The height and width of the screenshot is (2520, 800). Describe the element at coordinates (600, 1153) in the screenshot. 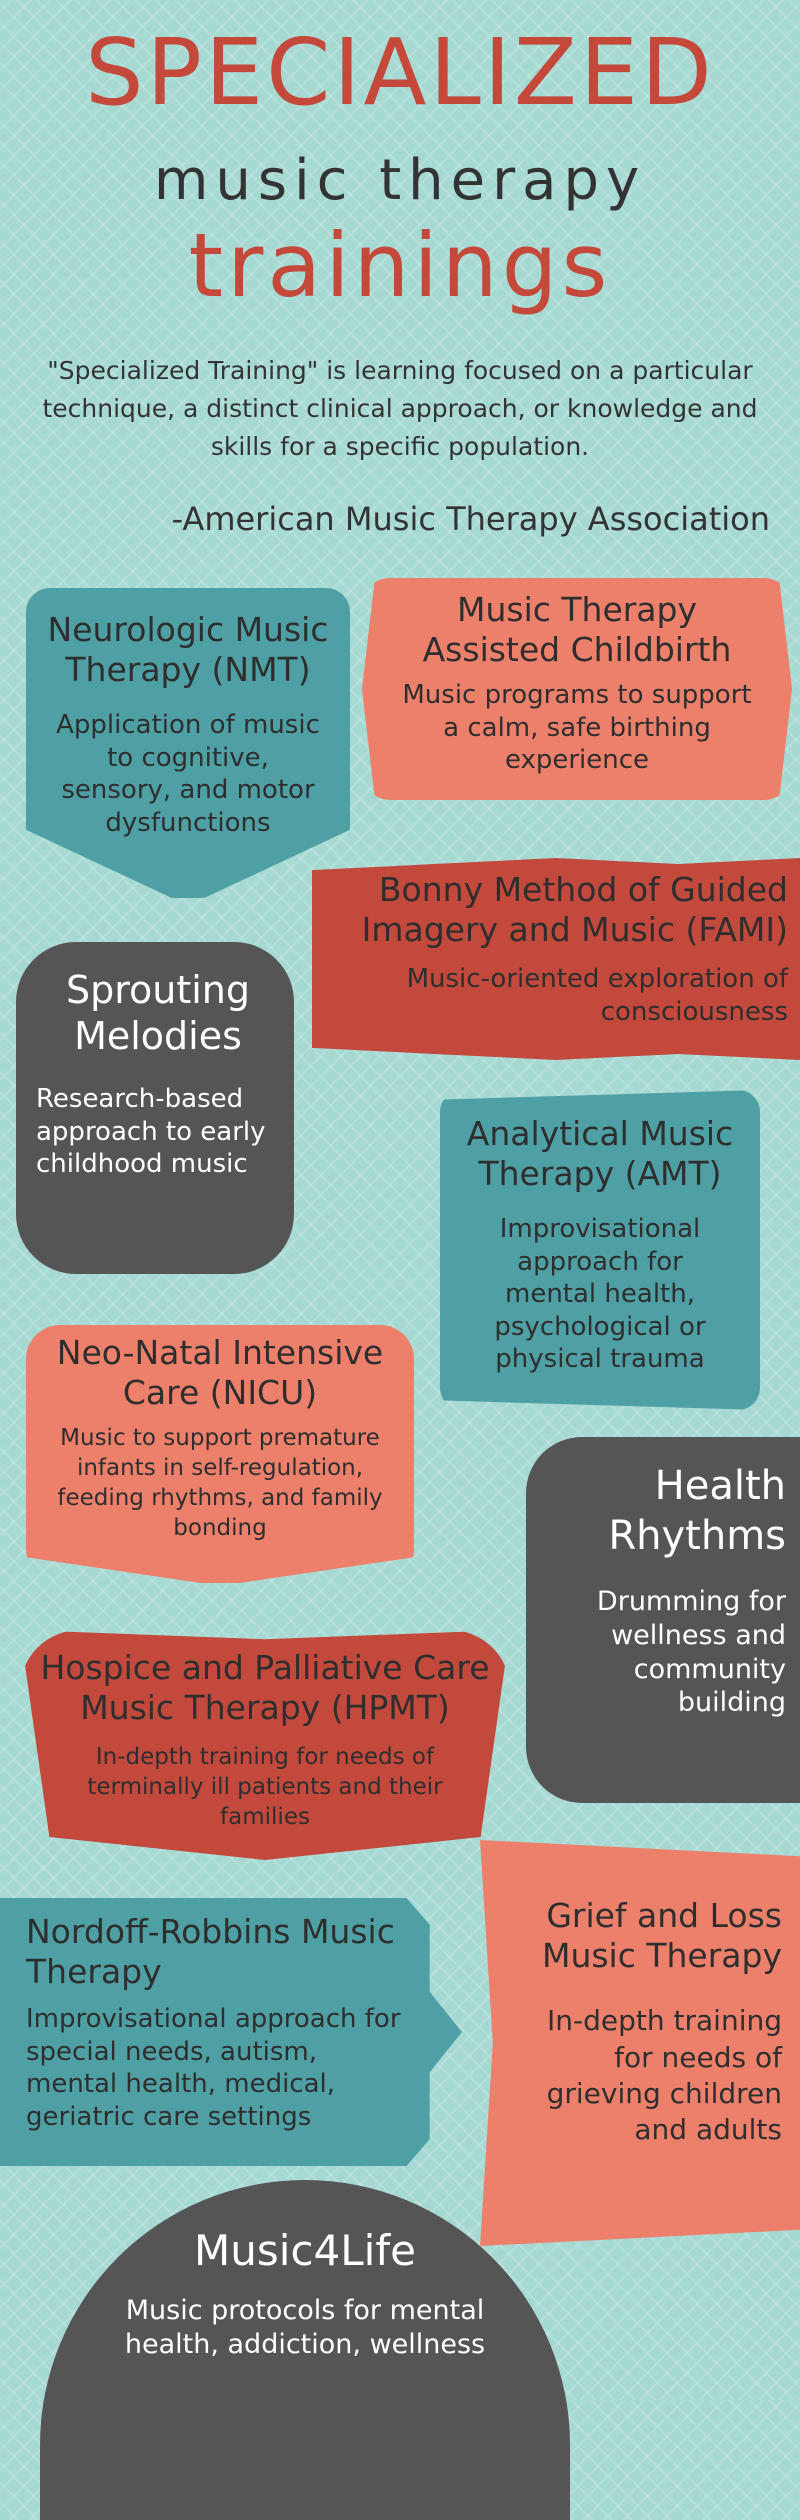

I see `card-amt-title: Analytical Music Therapy (AMT)` at that location.